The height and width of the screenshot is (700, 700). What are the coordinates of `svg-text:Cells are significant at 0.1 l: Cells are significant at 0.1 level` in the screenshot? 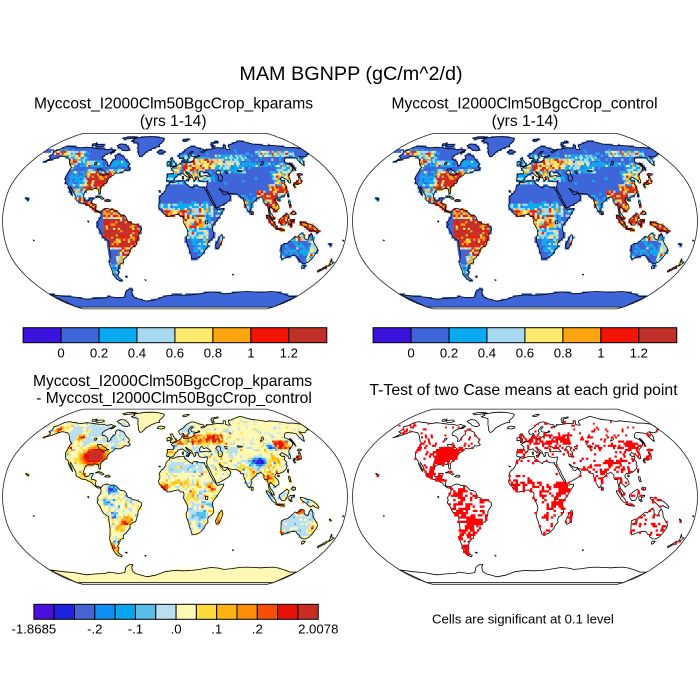 It's located at (523, 618).